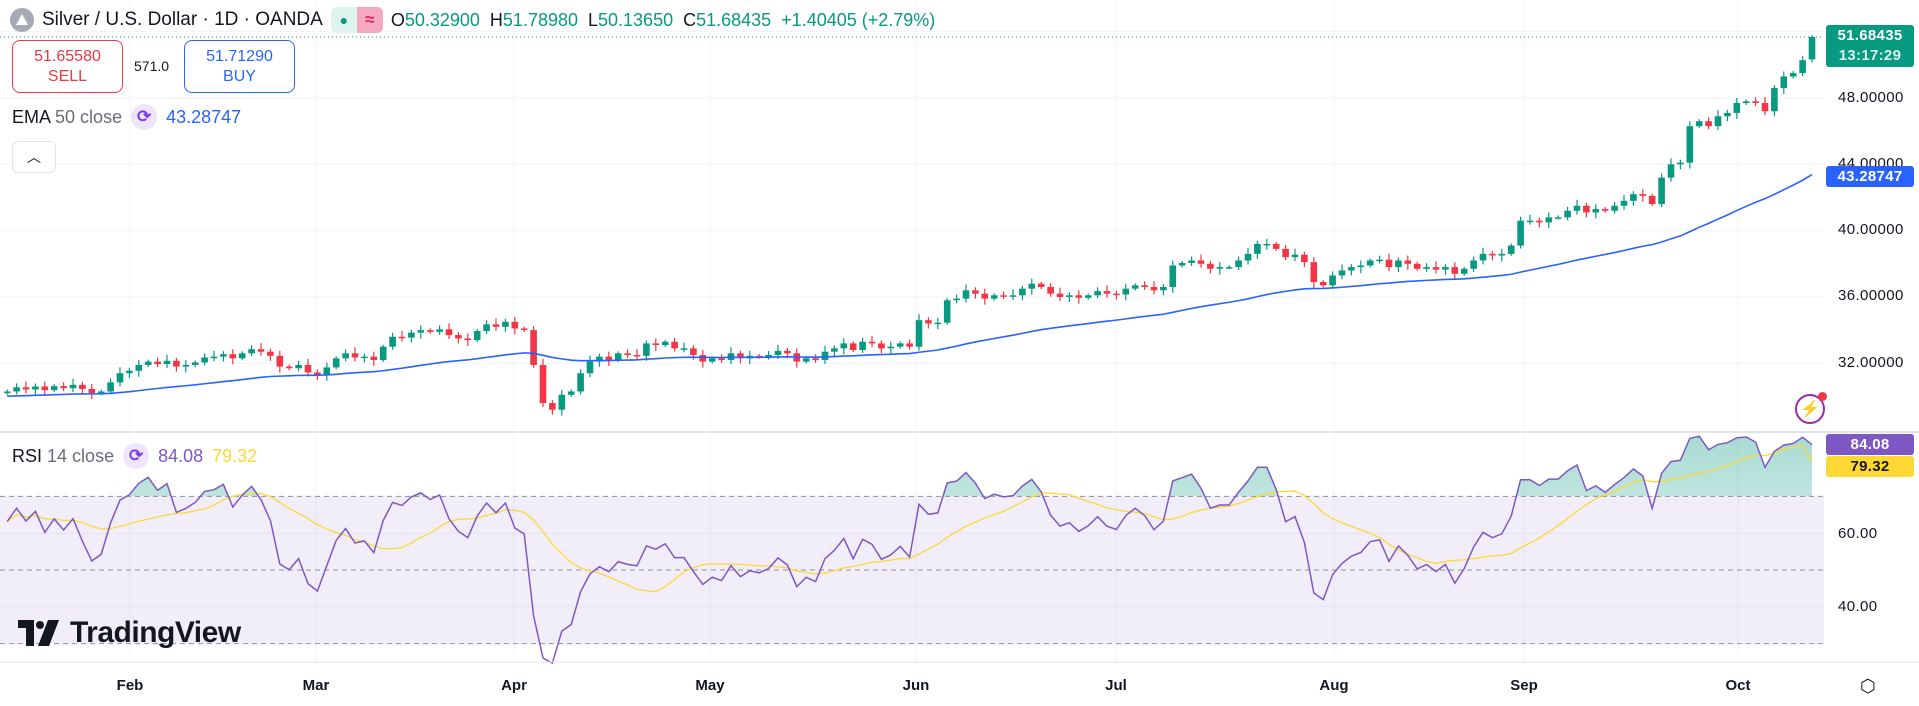  What do you see at coordinates (155, 632) in the screenshot?
I see `watermark-text: TradingView` at bounding box center [155, 632].